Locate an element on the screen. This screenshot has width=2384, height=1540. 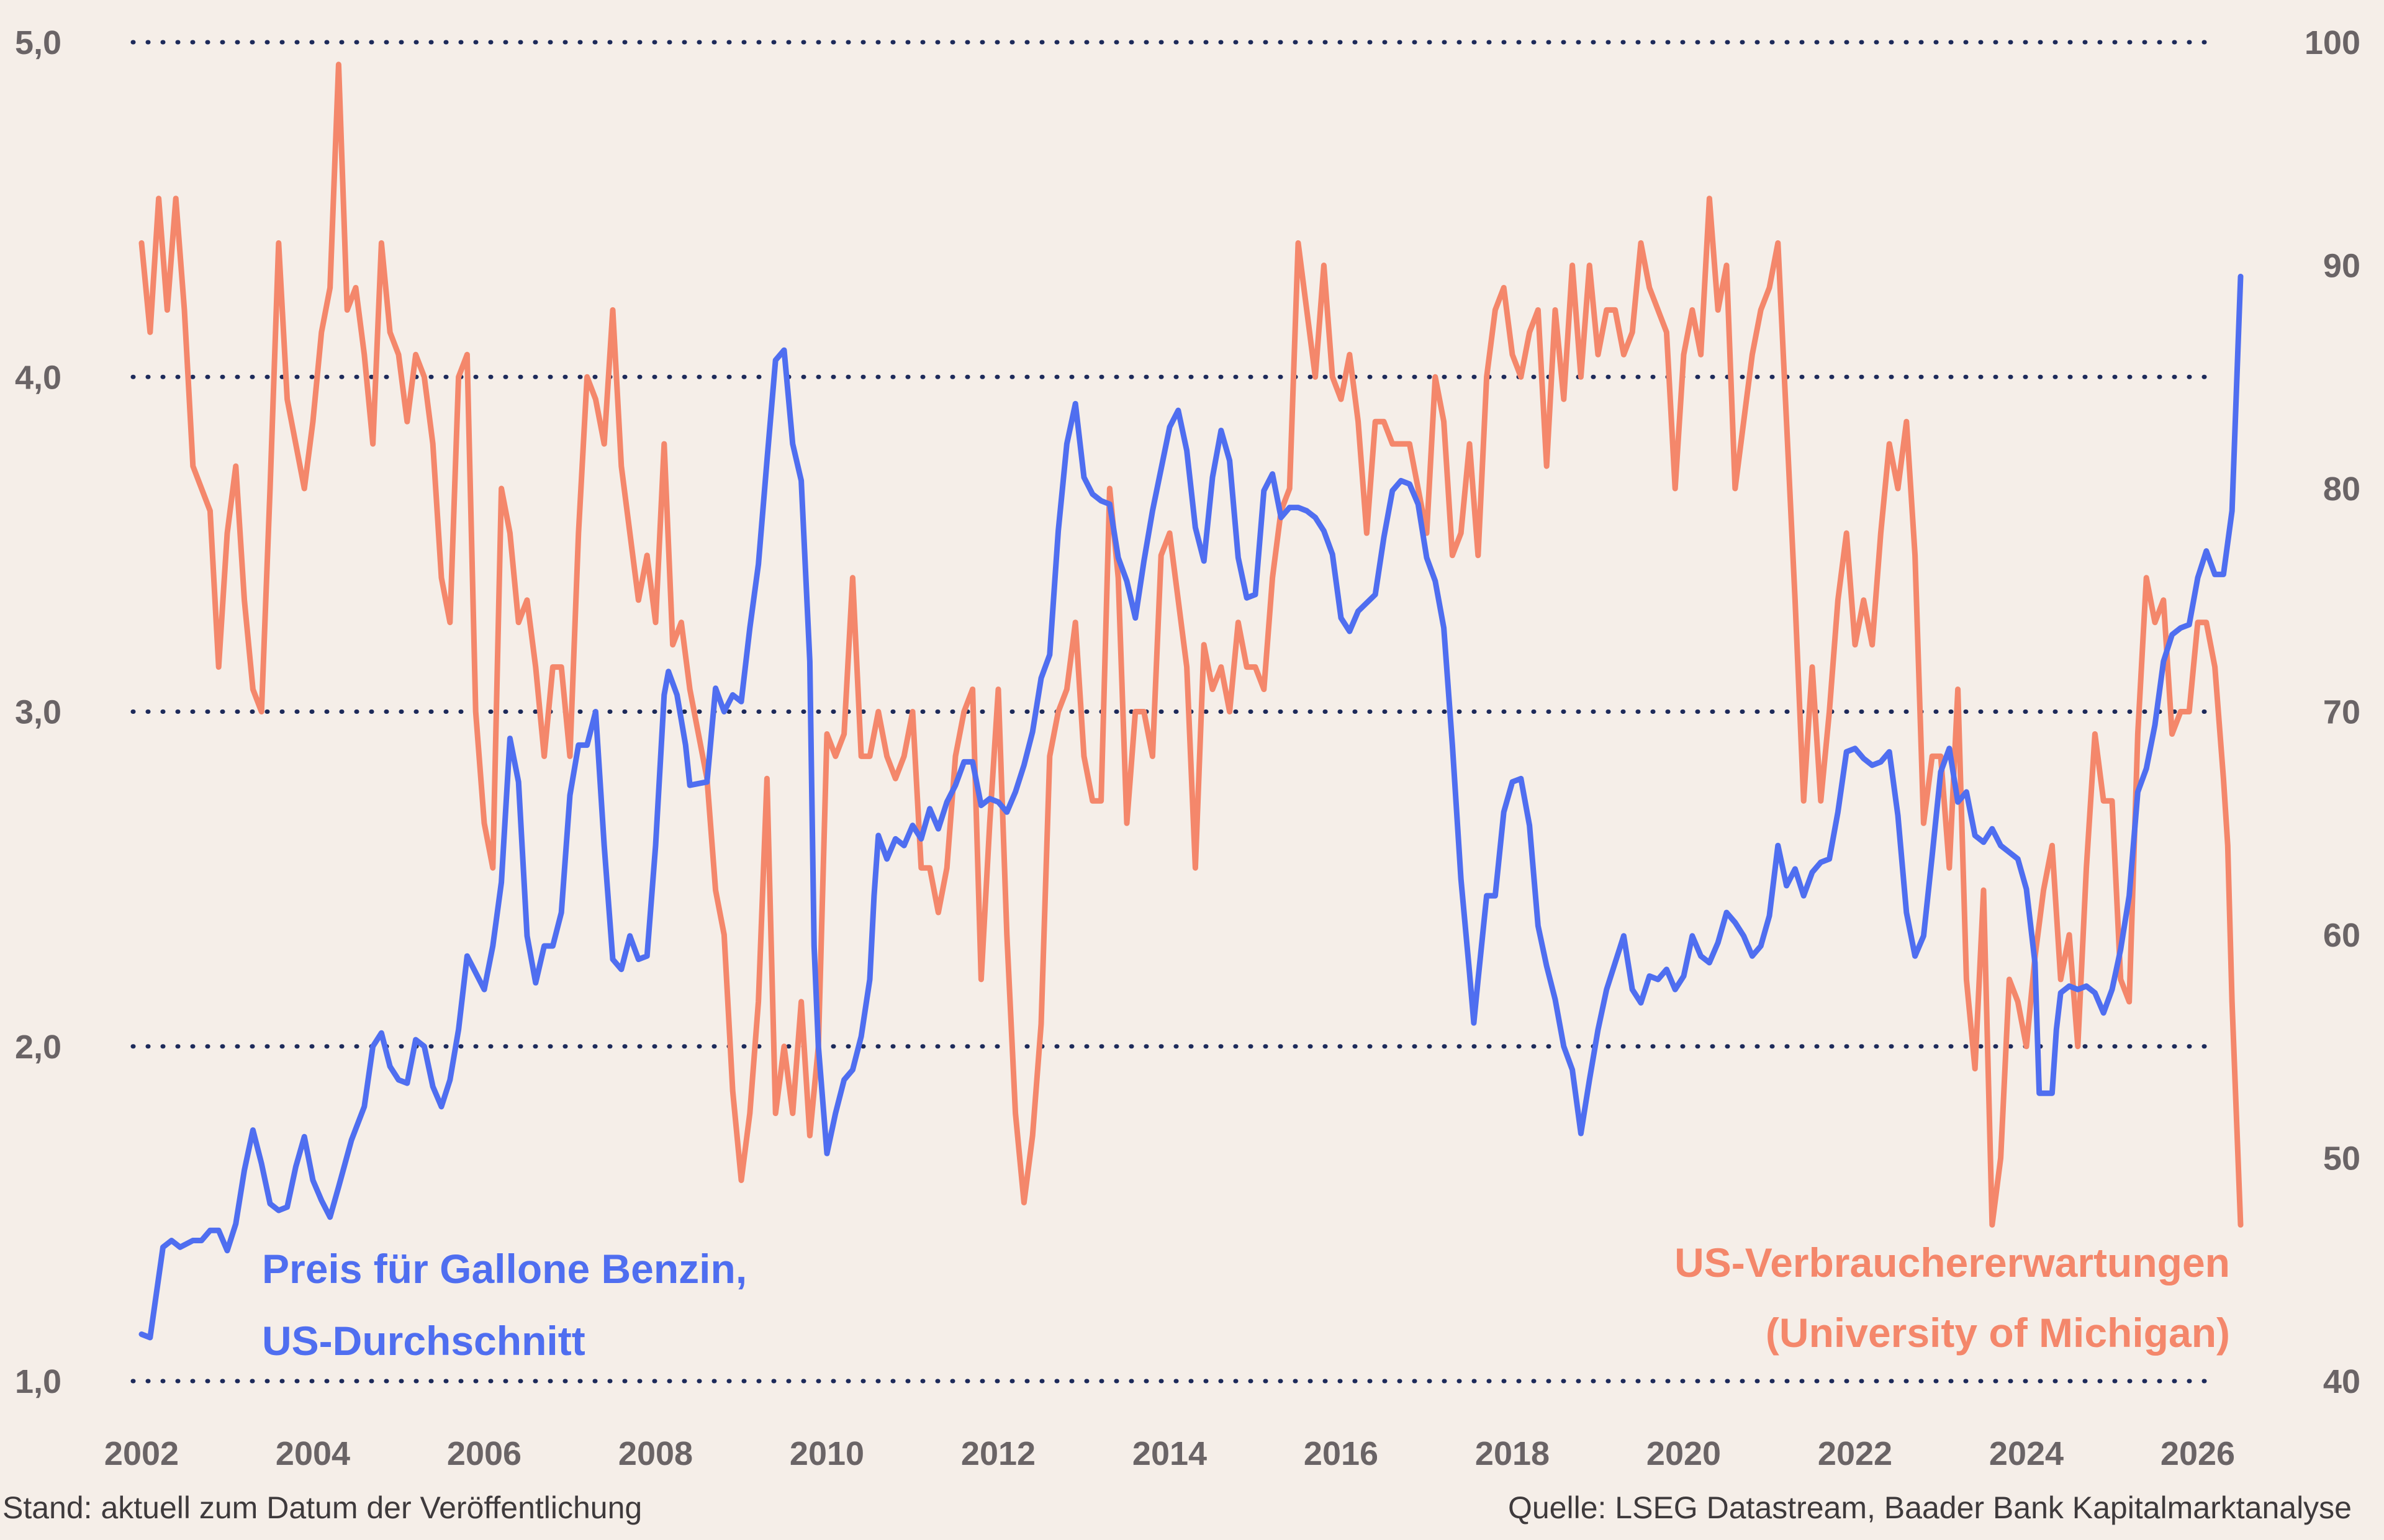
x-tick-label: 2020 is located at coordinates (1683, 1453).